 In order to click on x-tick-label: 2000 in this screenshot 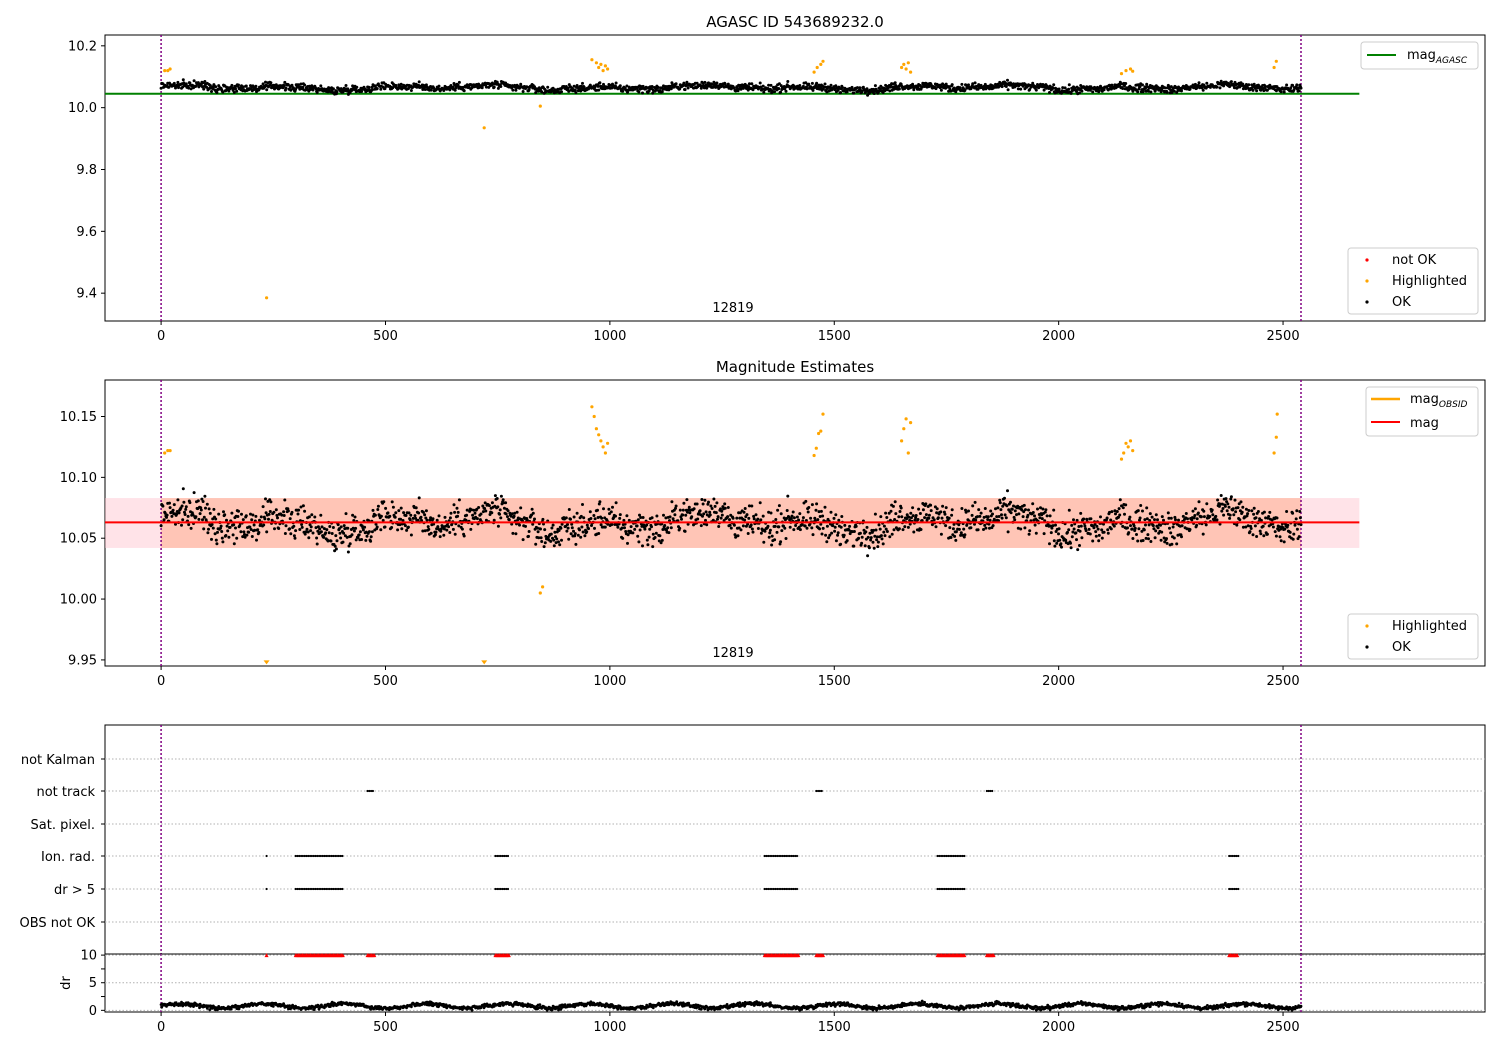, I will do `click(1058, 1027)`.